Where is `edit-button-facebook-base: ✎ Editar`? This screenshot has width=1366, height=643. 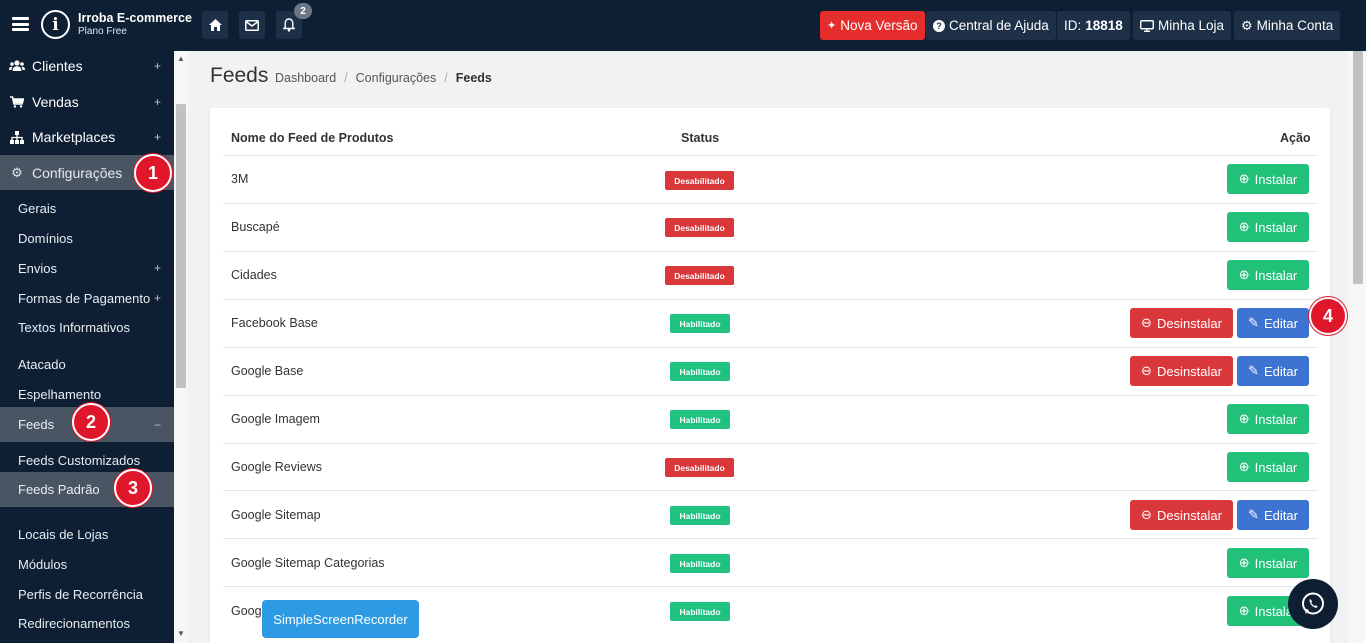
edit-button-facebook-base: ✎ Editar is located at coordinates (1273, 323).